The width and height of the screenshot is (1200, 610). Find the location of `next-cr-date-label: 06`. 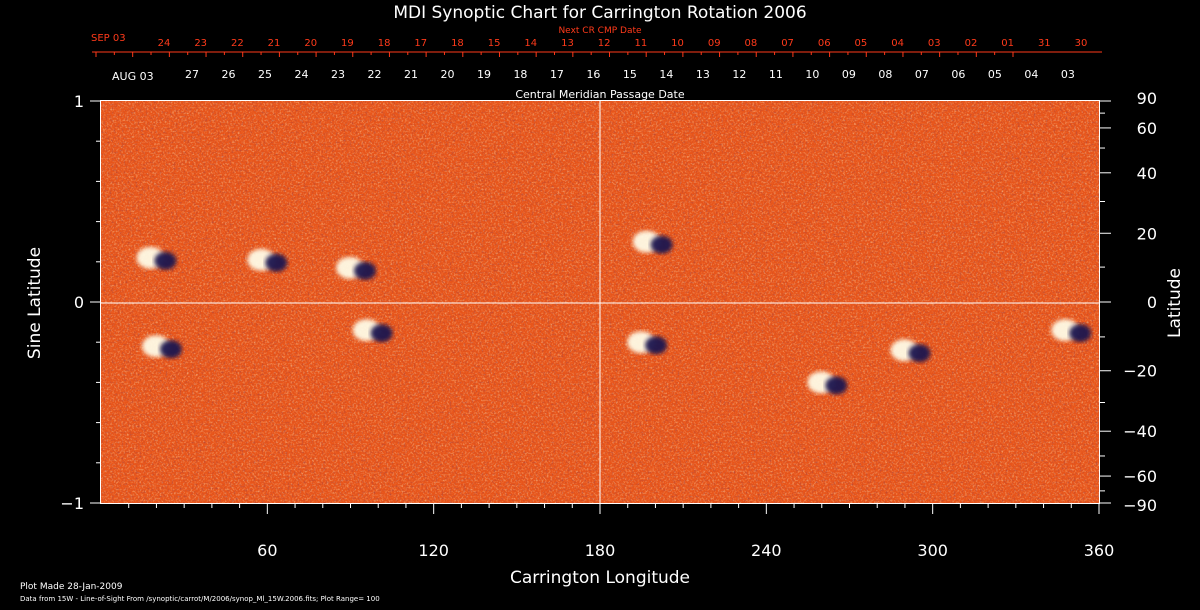

next-cr-date-label: 06 is located at coordinates (824, 43).